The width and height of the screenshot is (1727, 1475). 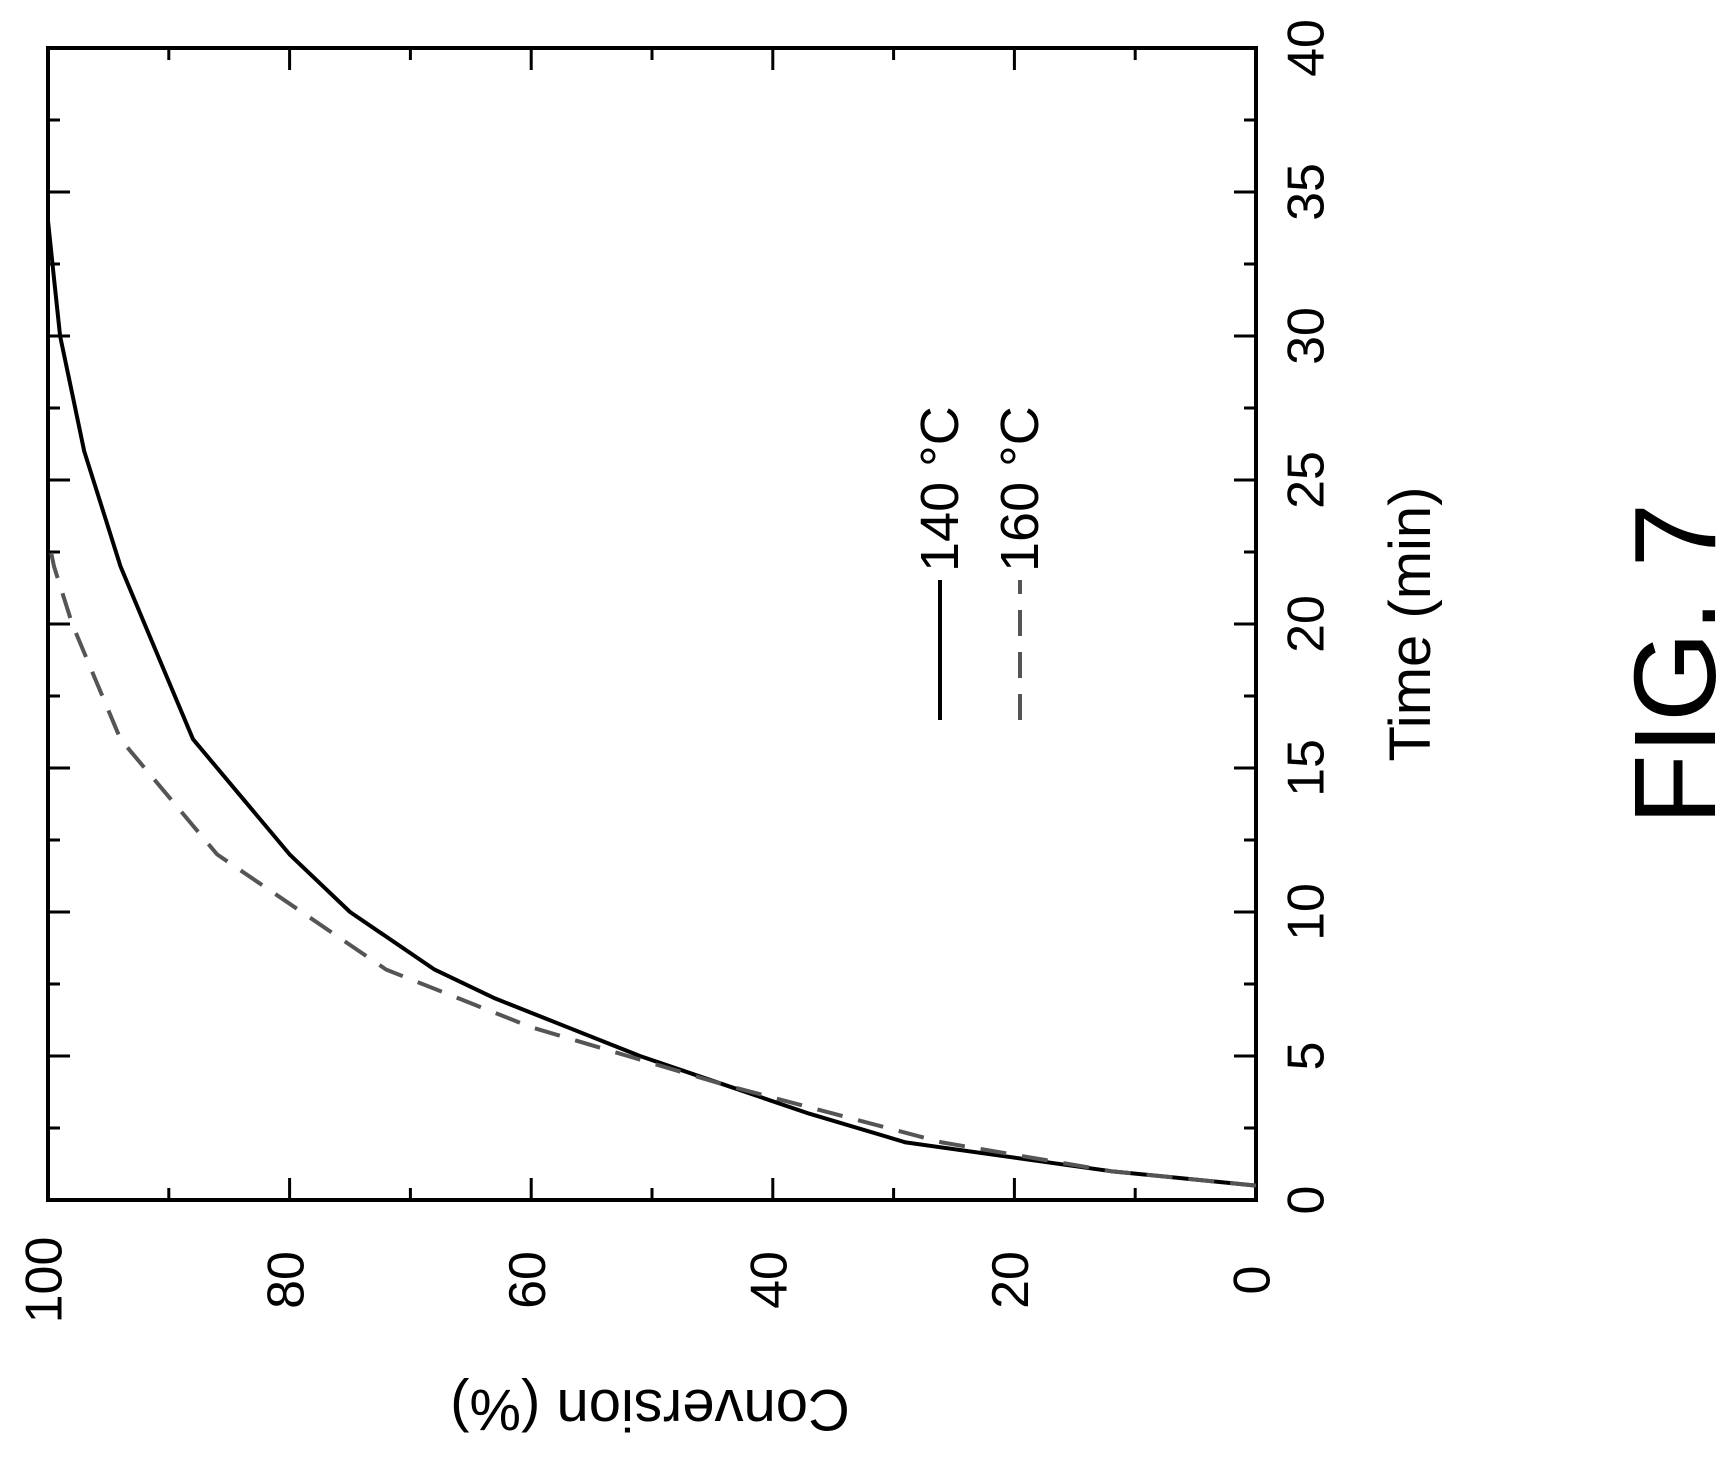 What do you see at coordinates (1307, 336) in the screenshot?
I see `x-tick-label: 30` at bounding box center [1307, 336].